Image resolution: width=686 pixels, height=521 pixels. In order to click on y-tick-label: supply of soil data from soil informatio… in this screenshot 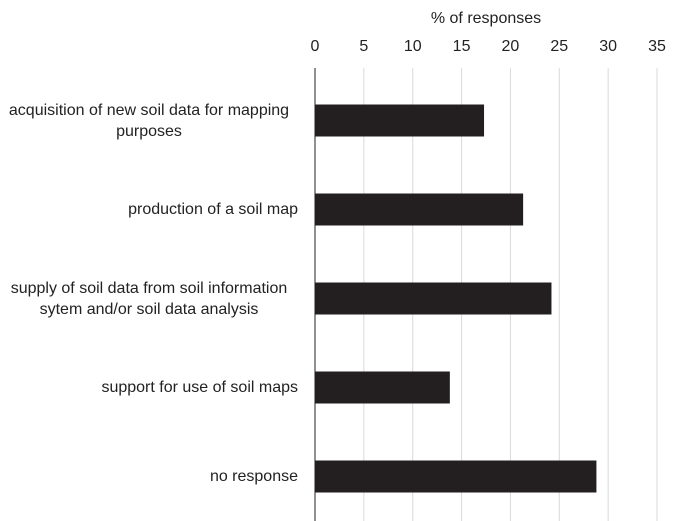, I will do `click(149, 299)`.